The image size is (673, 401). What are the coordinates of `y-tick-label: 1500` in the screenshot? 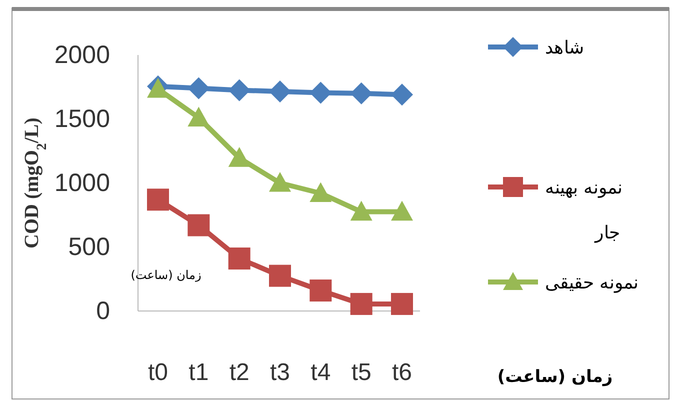 It's located at (82, 119).